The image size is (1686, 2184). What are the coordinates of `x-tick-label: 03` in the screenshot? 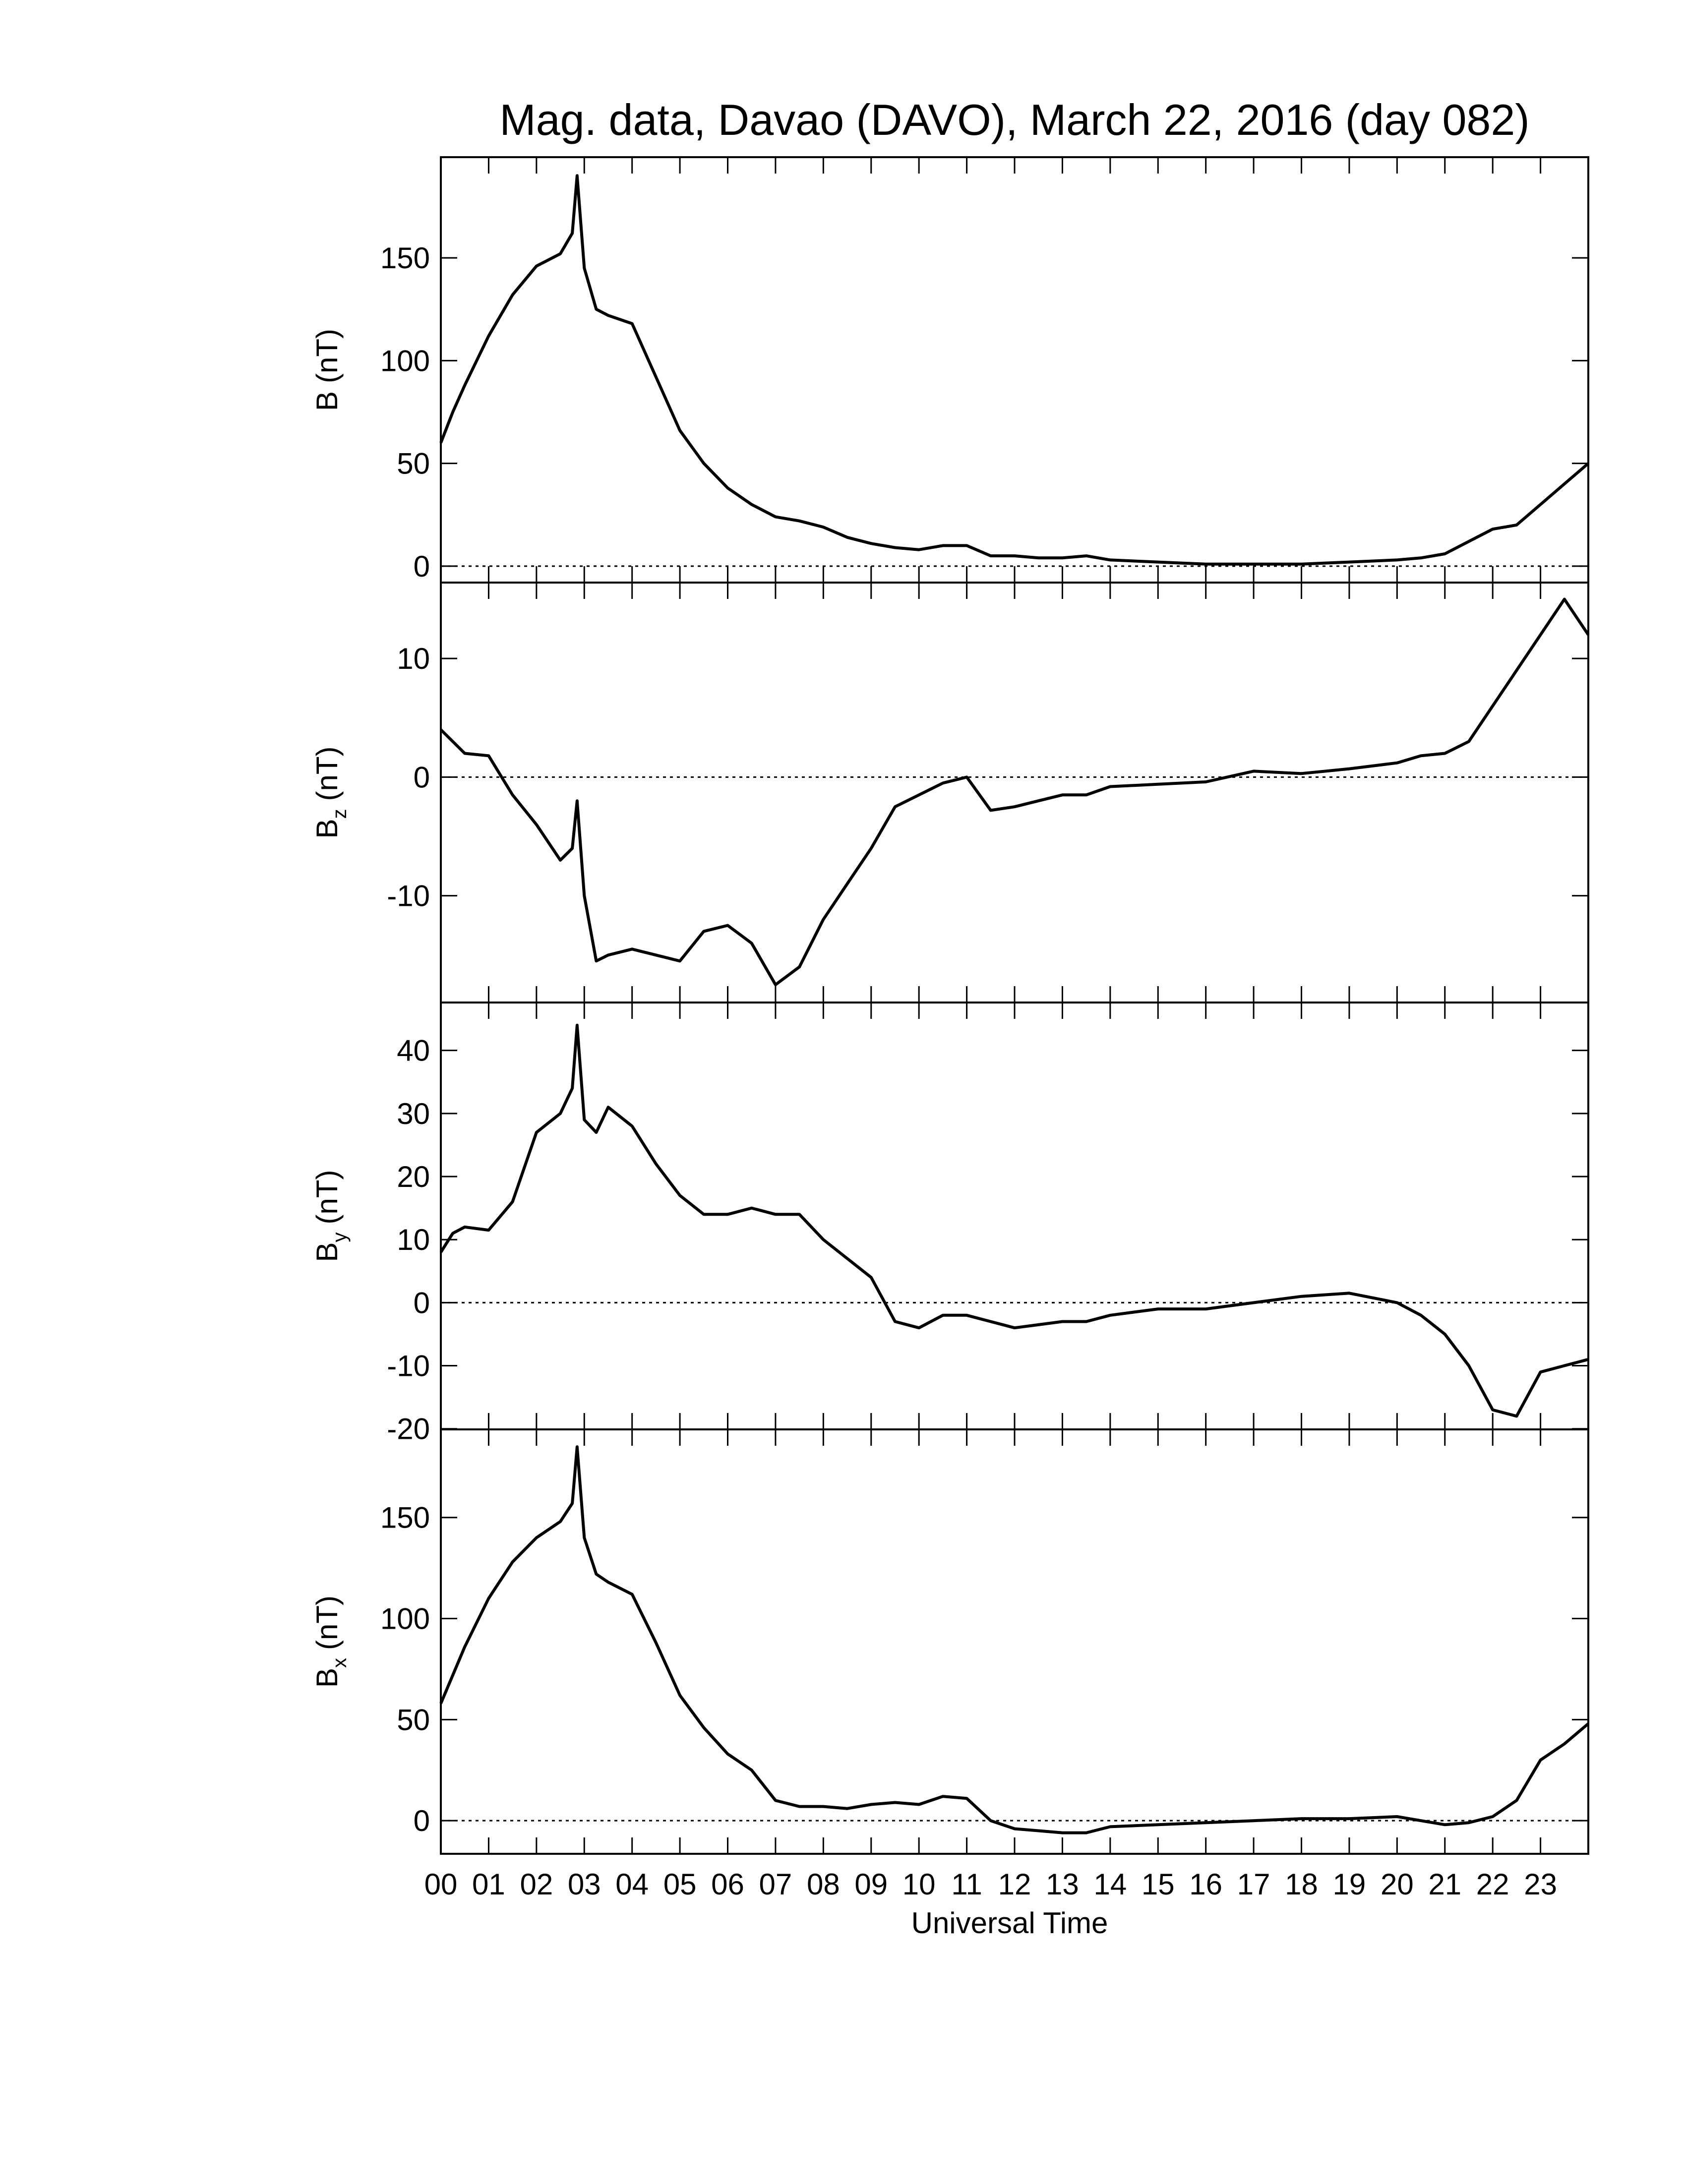 It's located at (585, 1884).